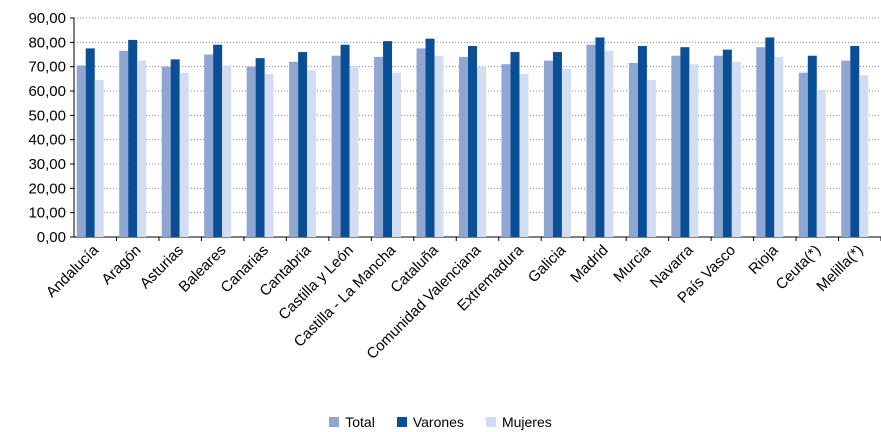 This screenshot has height=432, width=881. I want to click on x-tick-label: Galicia, so click(547, 263).